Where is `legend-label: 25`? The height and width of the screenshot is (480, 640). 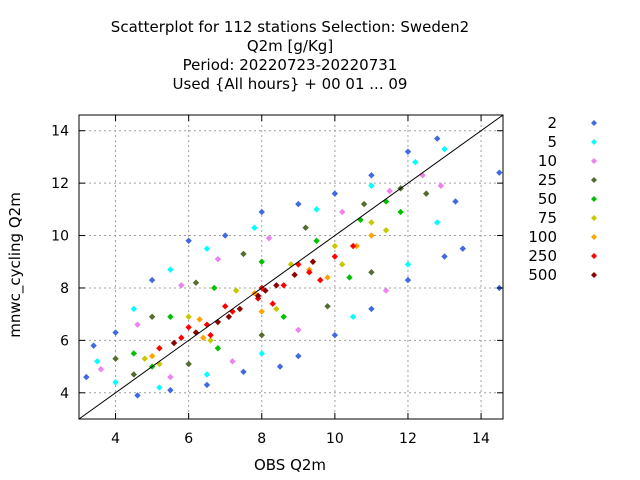 legend-label: 25 is located at coordinates (547, 180).